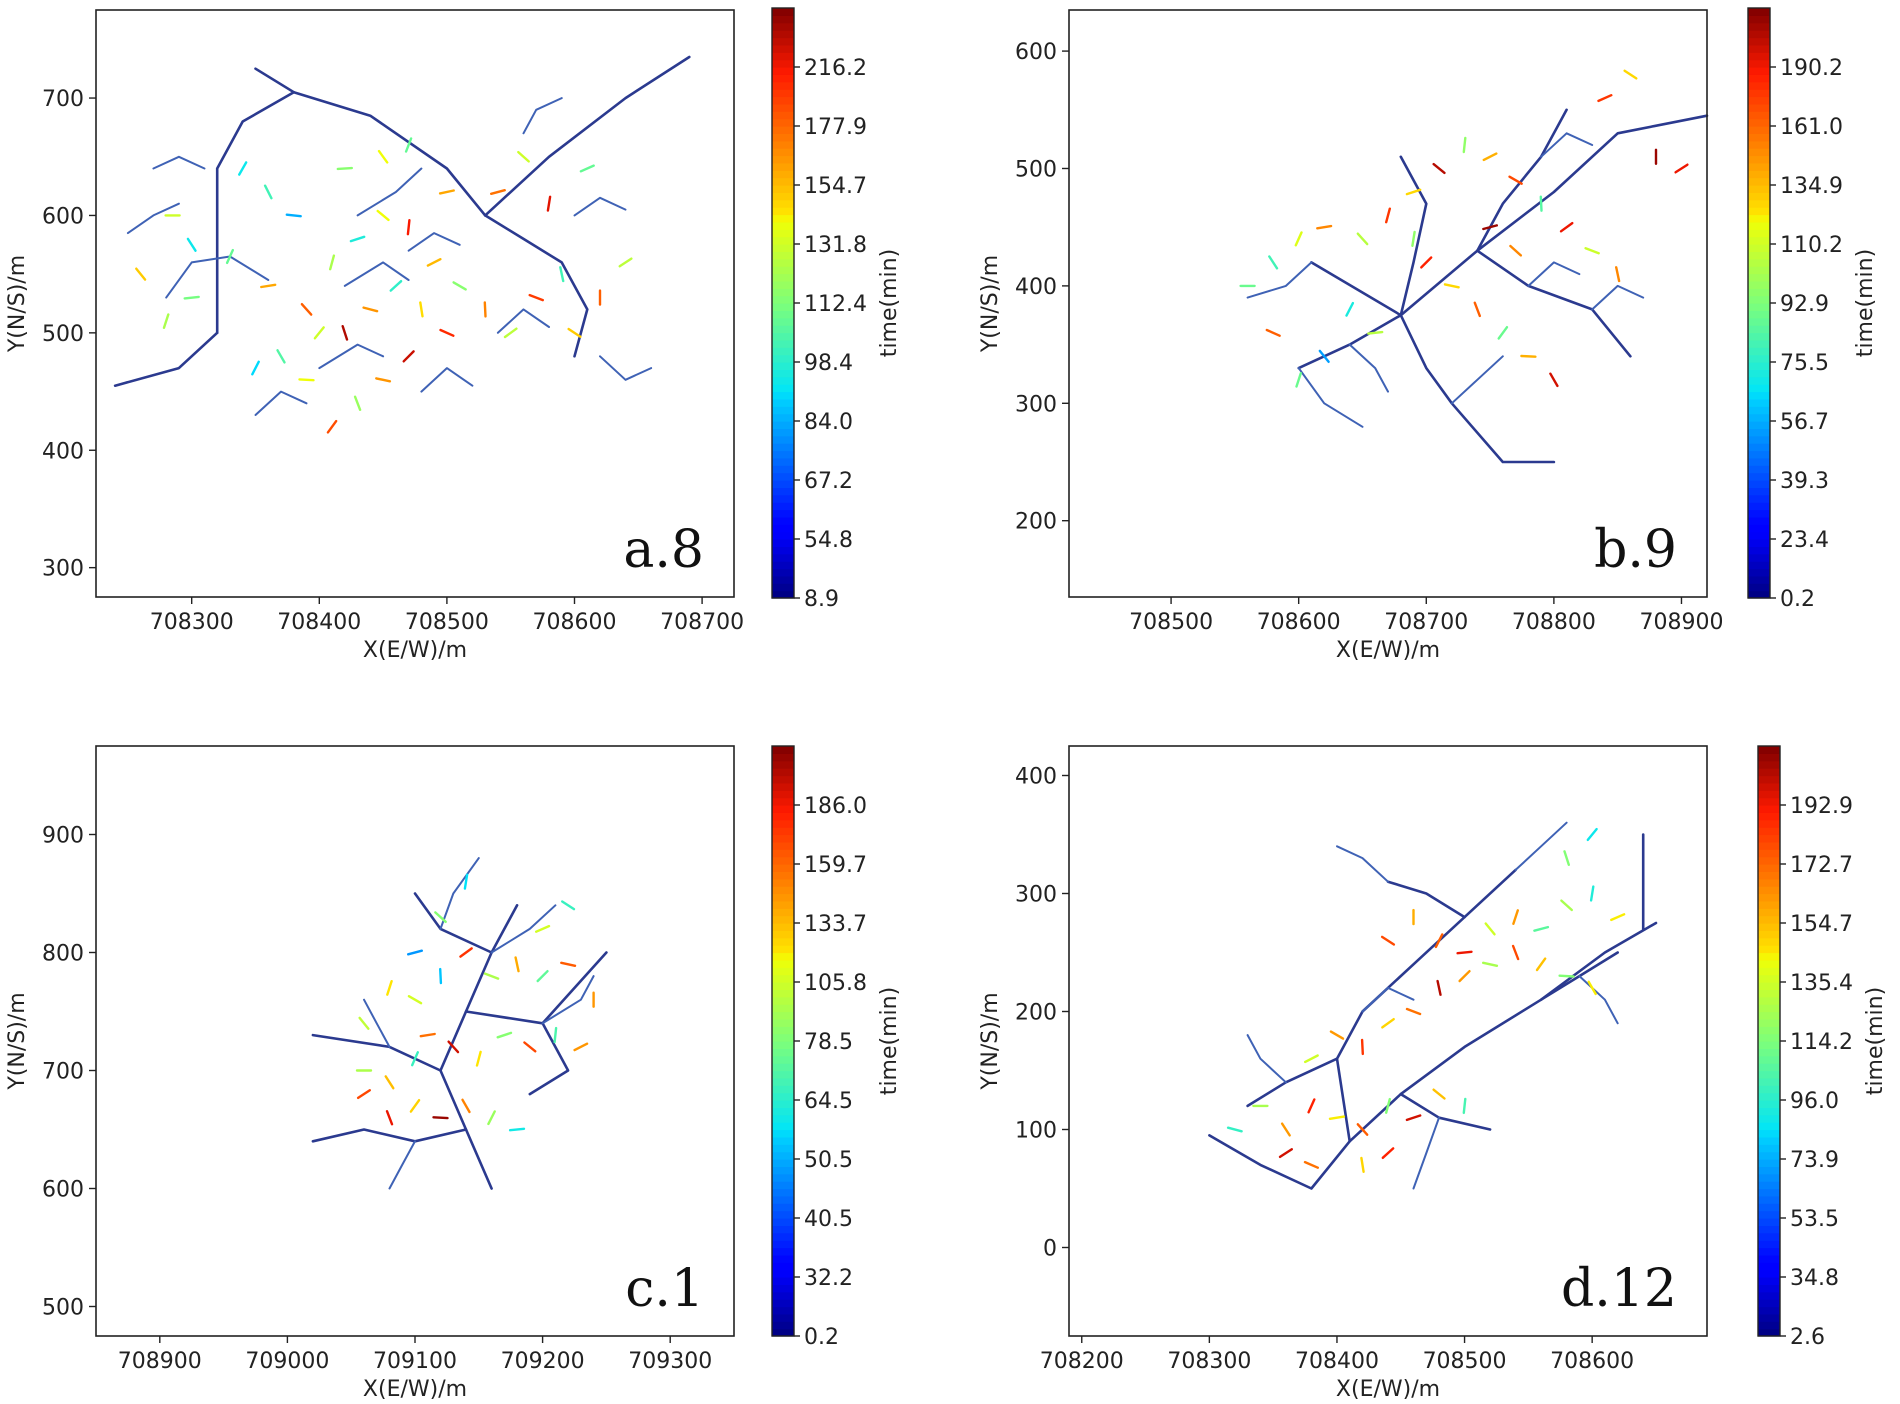 Image resolution: width=1900 pixels, height=1404 pixels. What do you see at coordinates (1350, 341) in the screenshot?
I see `trunk-line` at bounding box center [1350, 341].